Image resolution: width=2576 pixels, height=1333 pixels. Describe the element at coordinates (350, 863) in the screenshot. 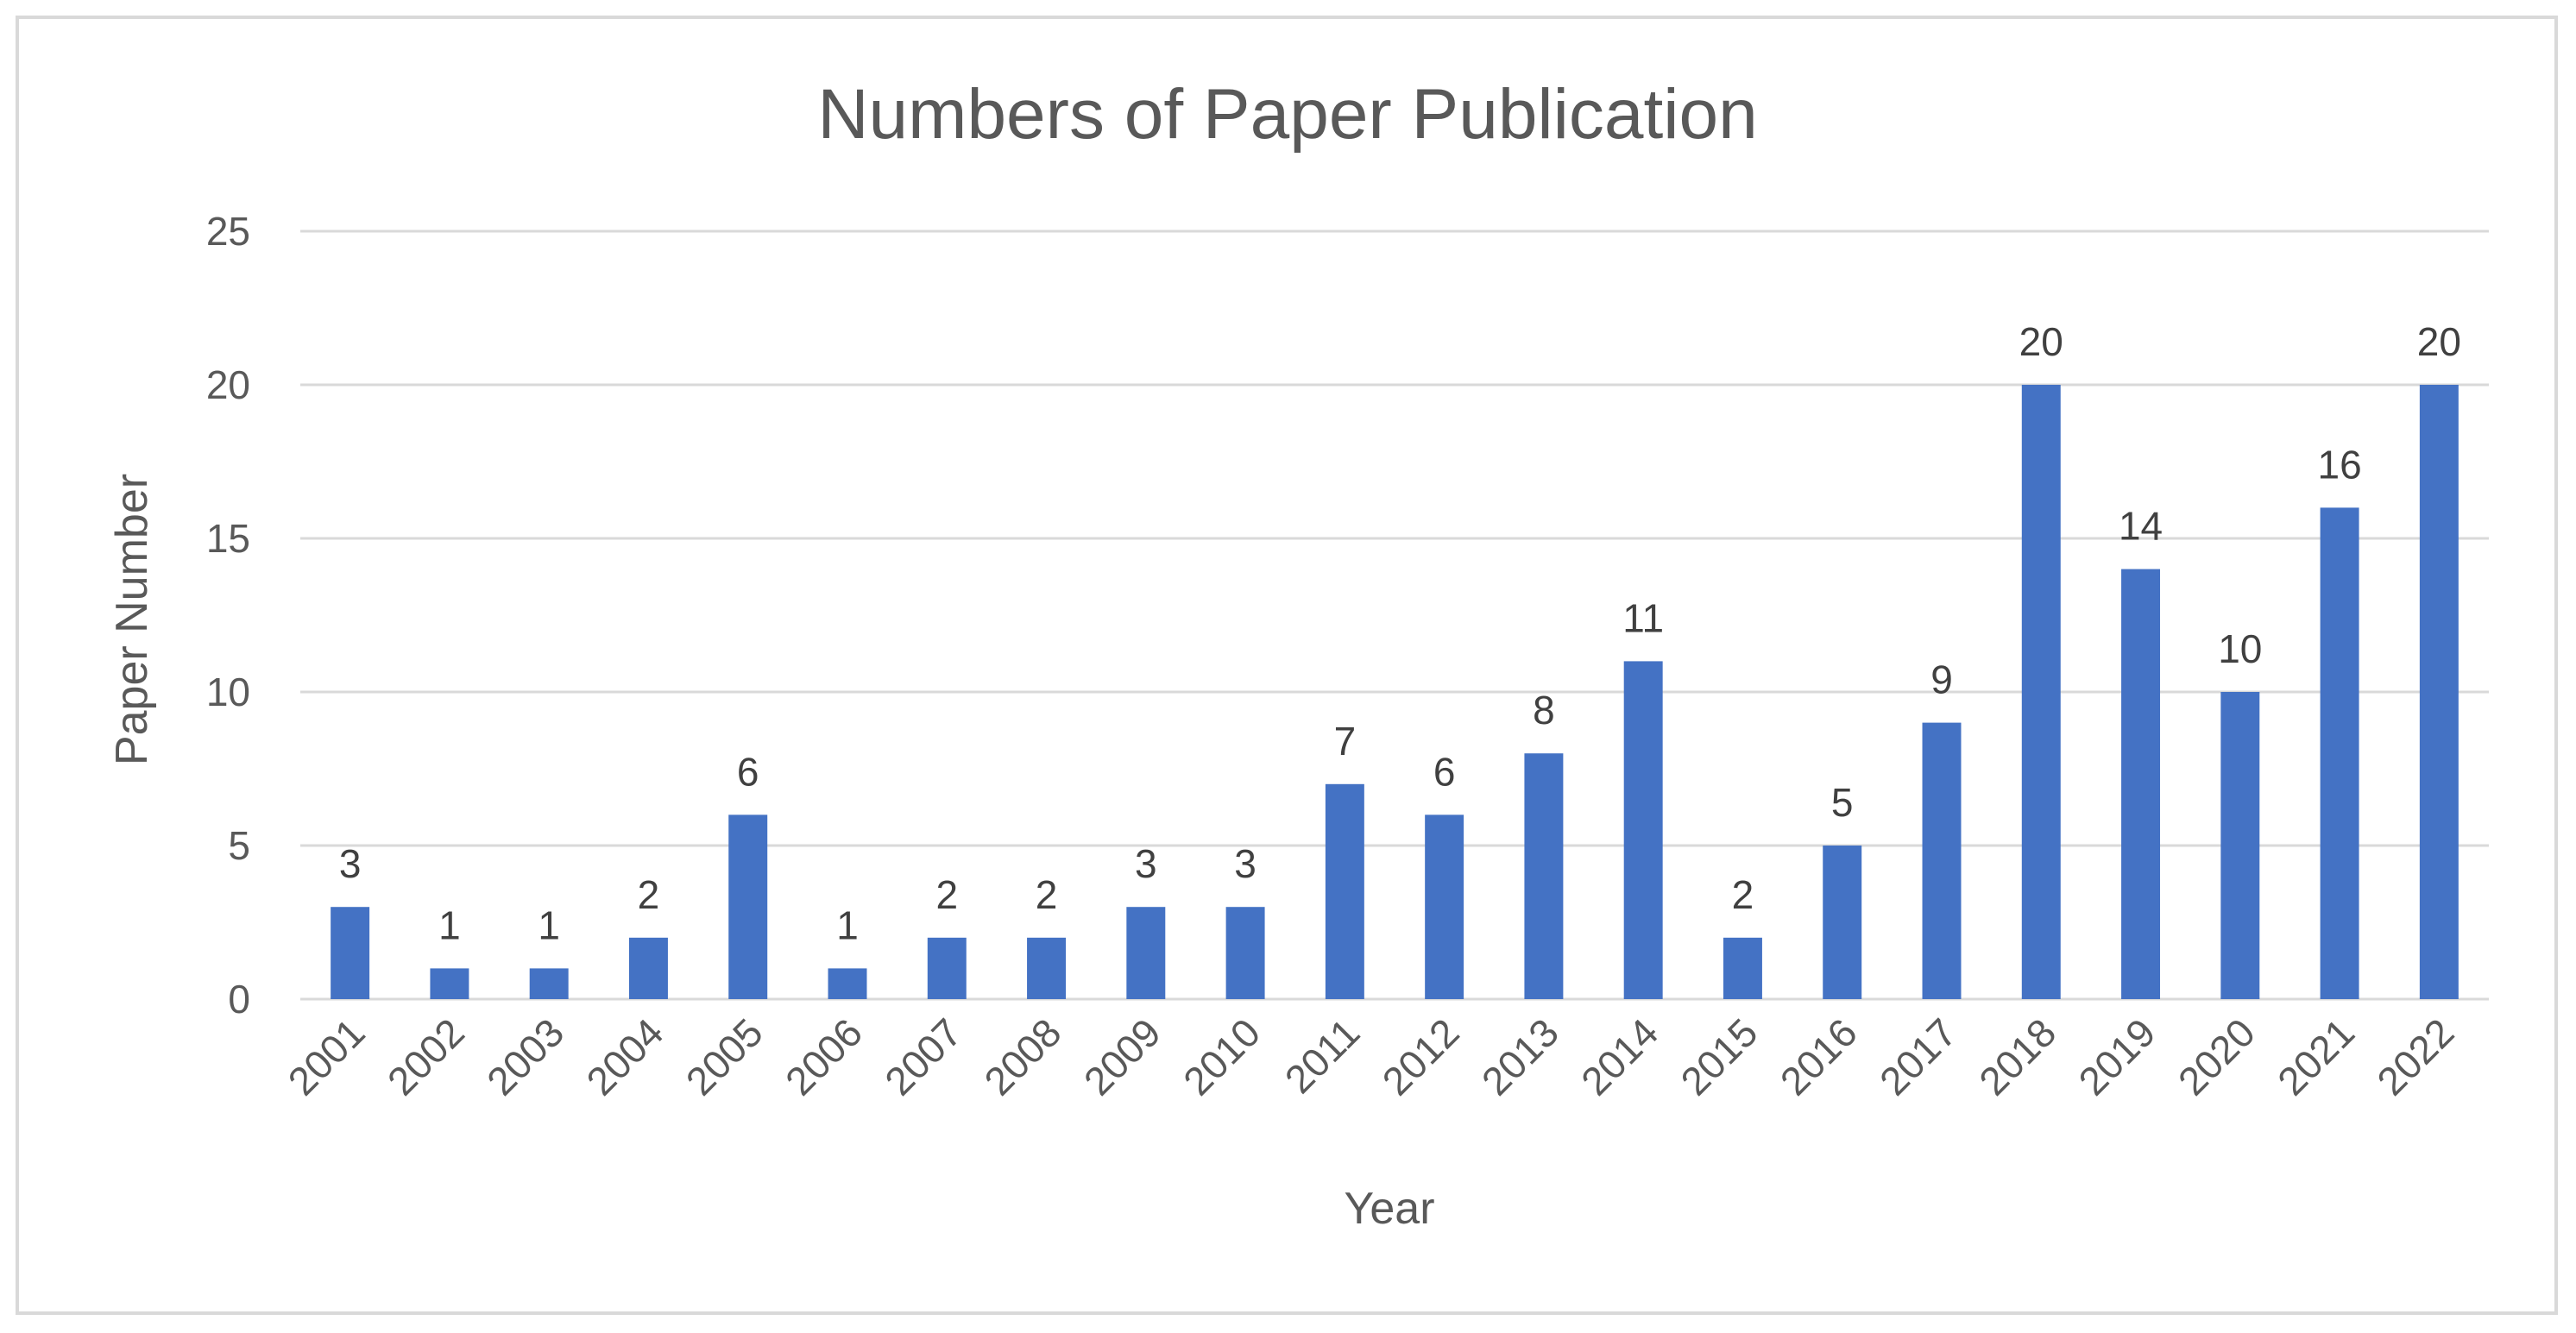

I see `data-label-2001: 3` at that location.